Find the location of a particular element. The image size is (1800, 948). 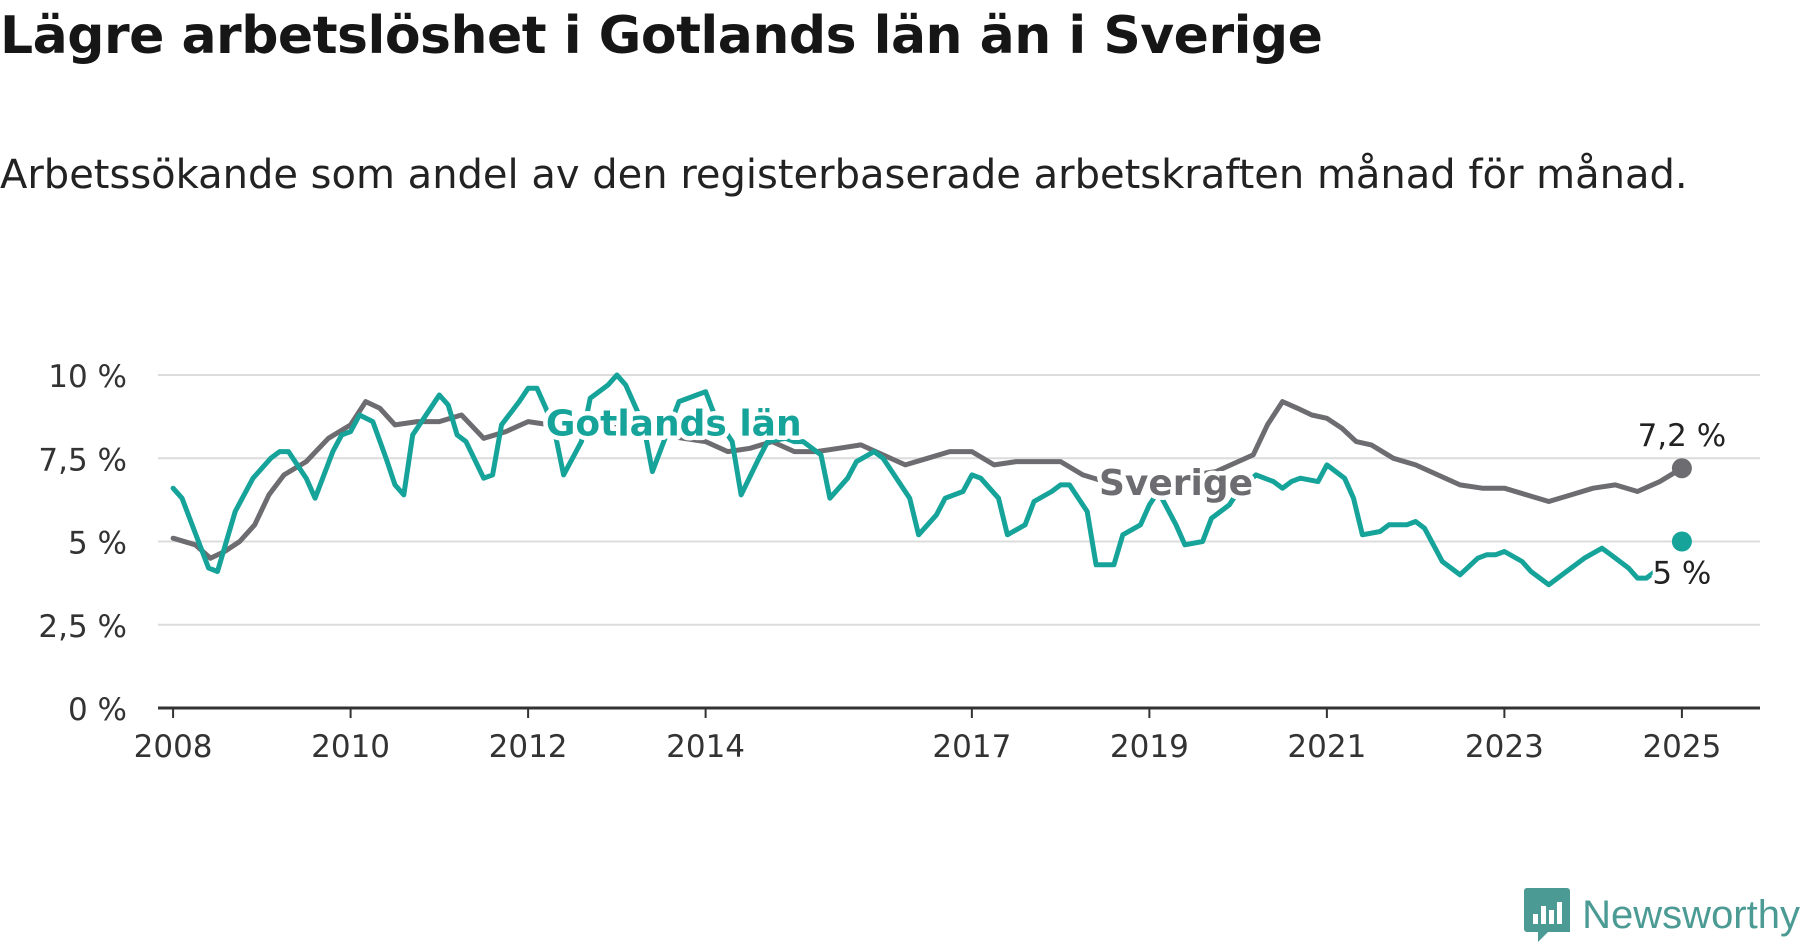

newsworthy-logo: Newsworthy is located at coordinates (1662, 915).